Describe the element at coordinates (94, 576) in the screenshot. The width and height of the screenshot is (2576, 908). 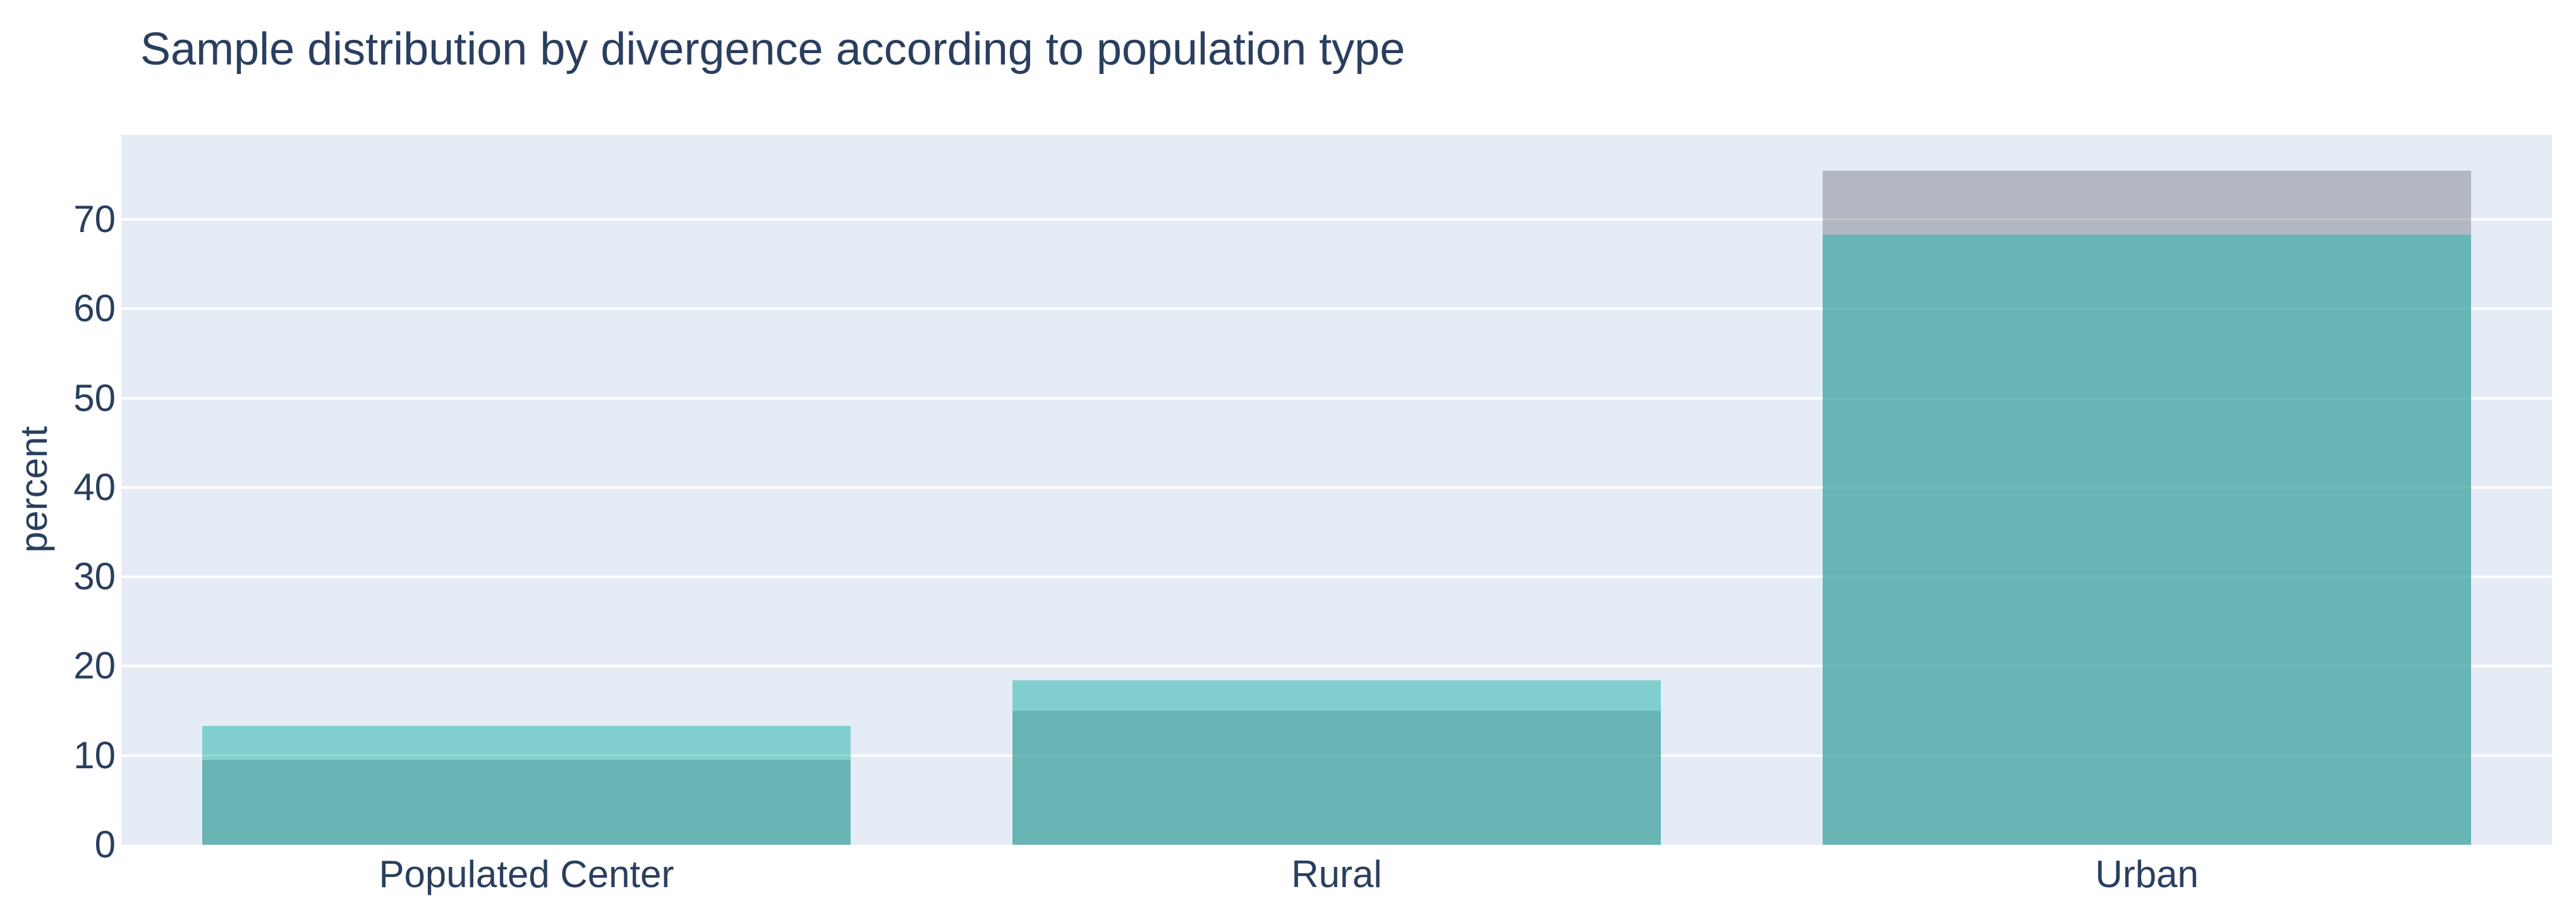
I see `y-tick-label-30: 30` at that location.